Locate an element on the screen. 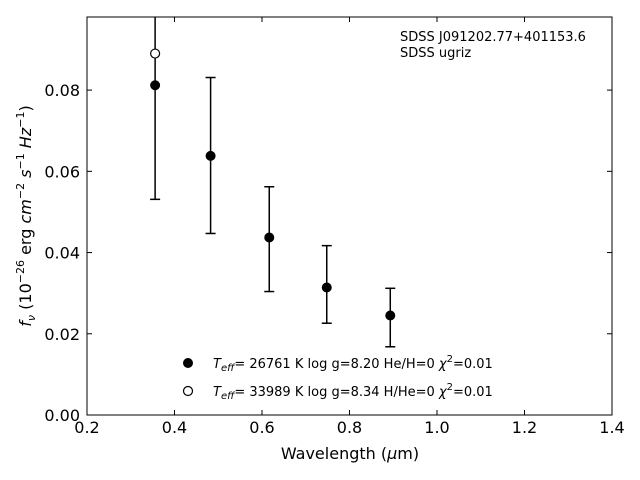 The image size is (640, 480). legend-marker-filled is located at coordinates (188, 363).